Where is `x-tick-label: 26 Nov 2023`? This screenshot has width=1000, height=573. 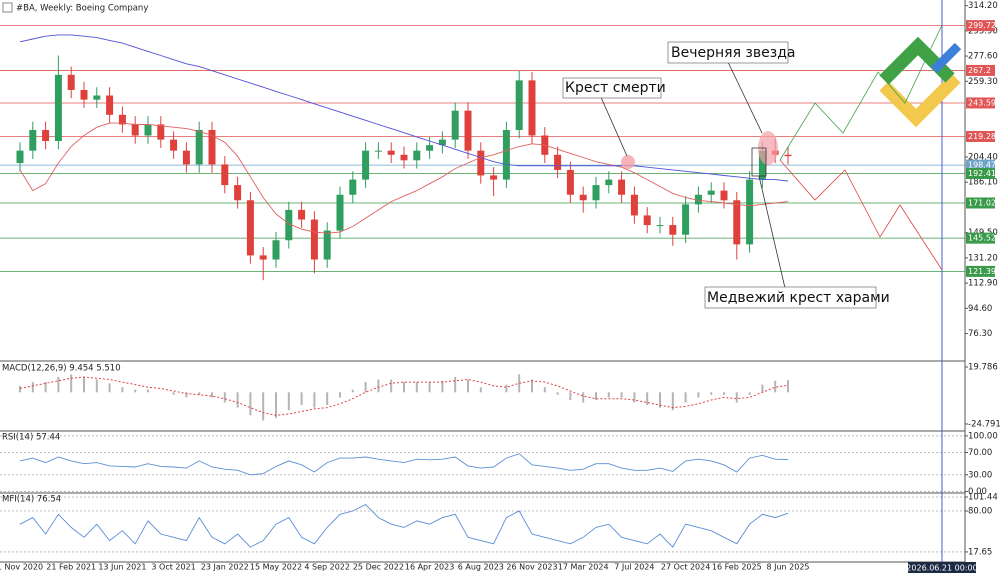
x-tick-label: 26 Nov 2023 is located at coordinates (531, 567).